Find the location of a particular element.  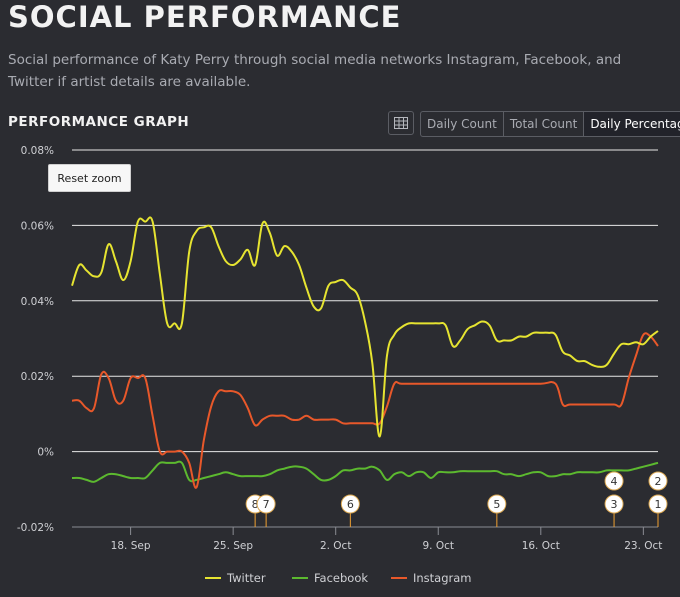

table-icon is located at coordinates (401, 123).